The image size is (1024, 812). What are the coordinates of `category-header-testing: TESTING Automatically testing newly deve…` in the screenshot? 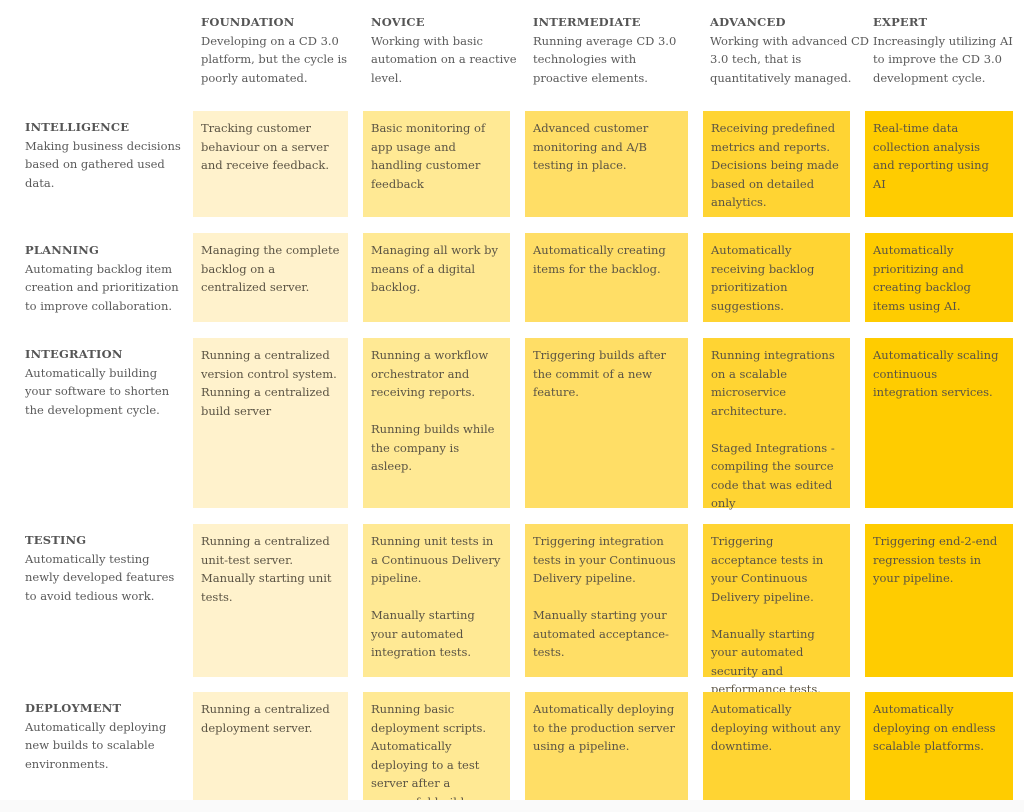 It's located at (105, 568).